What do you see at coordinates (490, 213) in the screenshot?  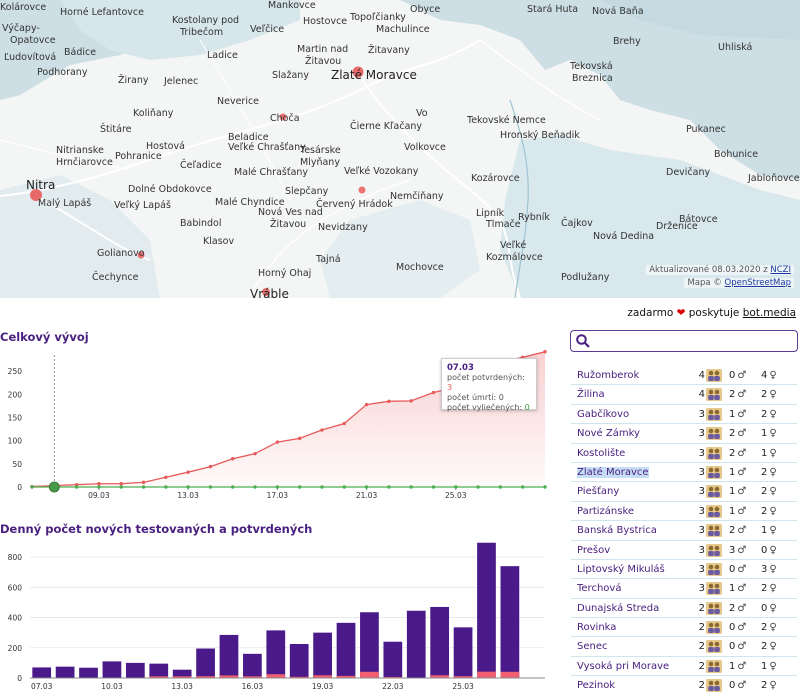 I see `map-place-label: Lipník` at bounding box center [490, 213].